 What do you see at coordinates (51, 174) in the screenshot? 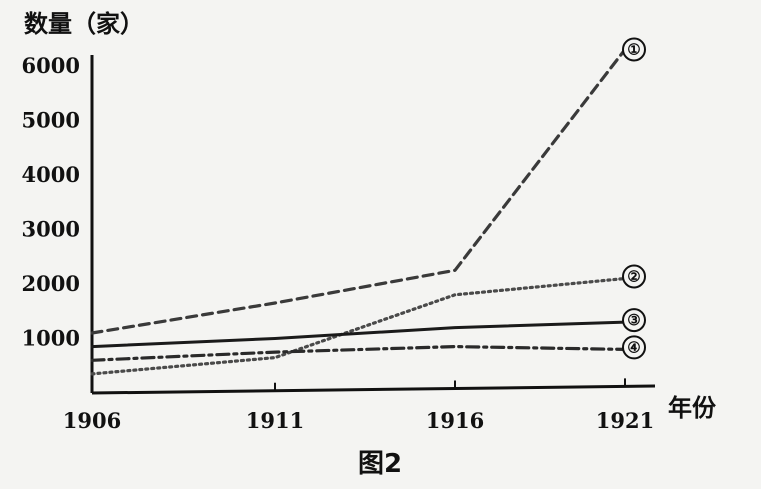
I see `y-tick-label: 4000` at bounding box center [51, 174].